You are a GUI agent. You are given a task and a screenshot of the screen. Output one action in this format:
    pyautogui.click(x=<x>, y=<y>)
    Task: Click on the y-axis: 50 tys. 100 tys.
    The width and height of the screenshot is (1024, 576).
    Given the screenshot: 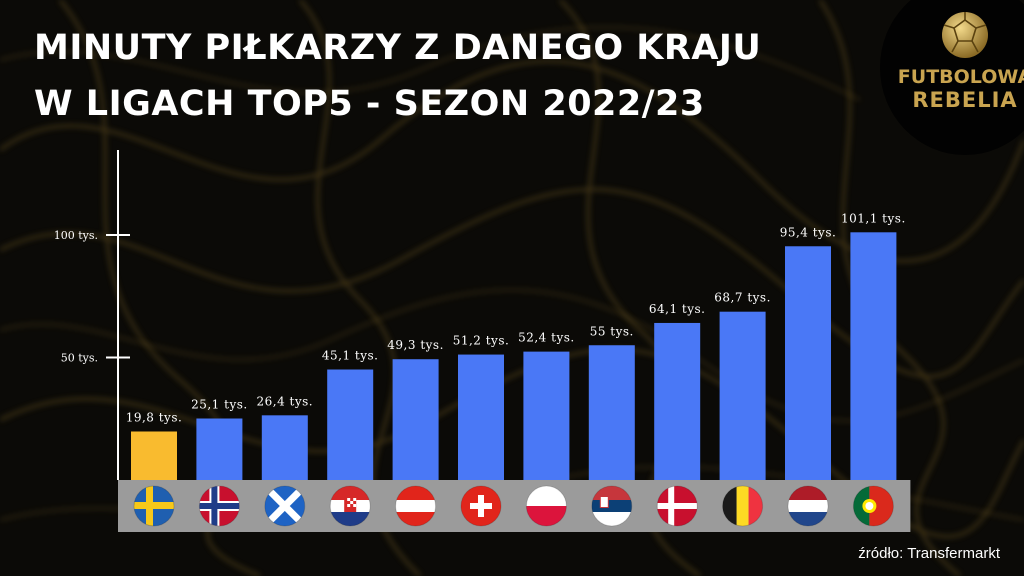 What is the action you would take?
    pyautogui.click(x=92, y=315)
    